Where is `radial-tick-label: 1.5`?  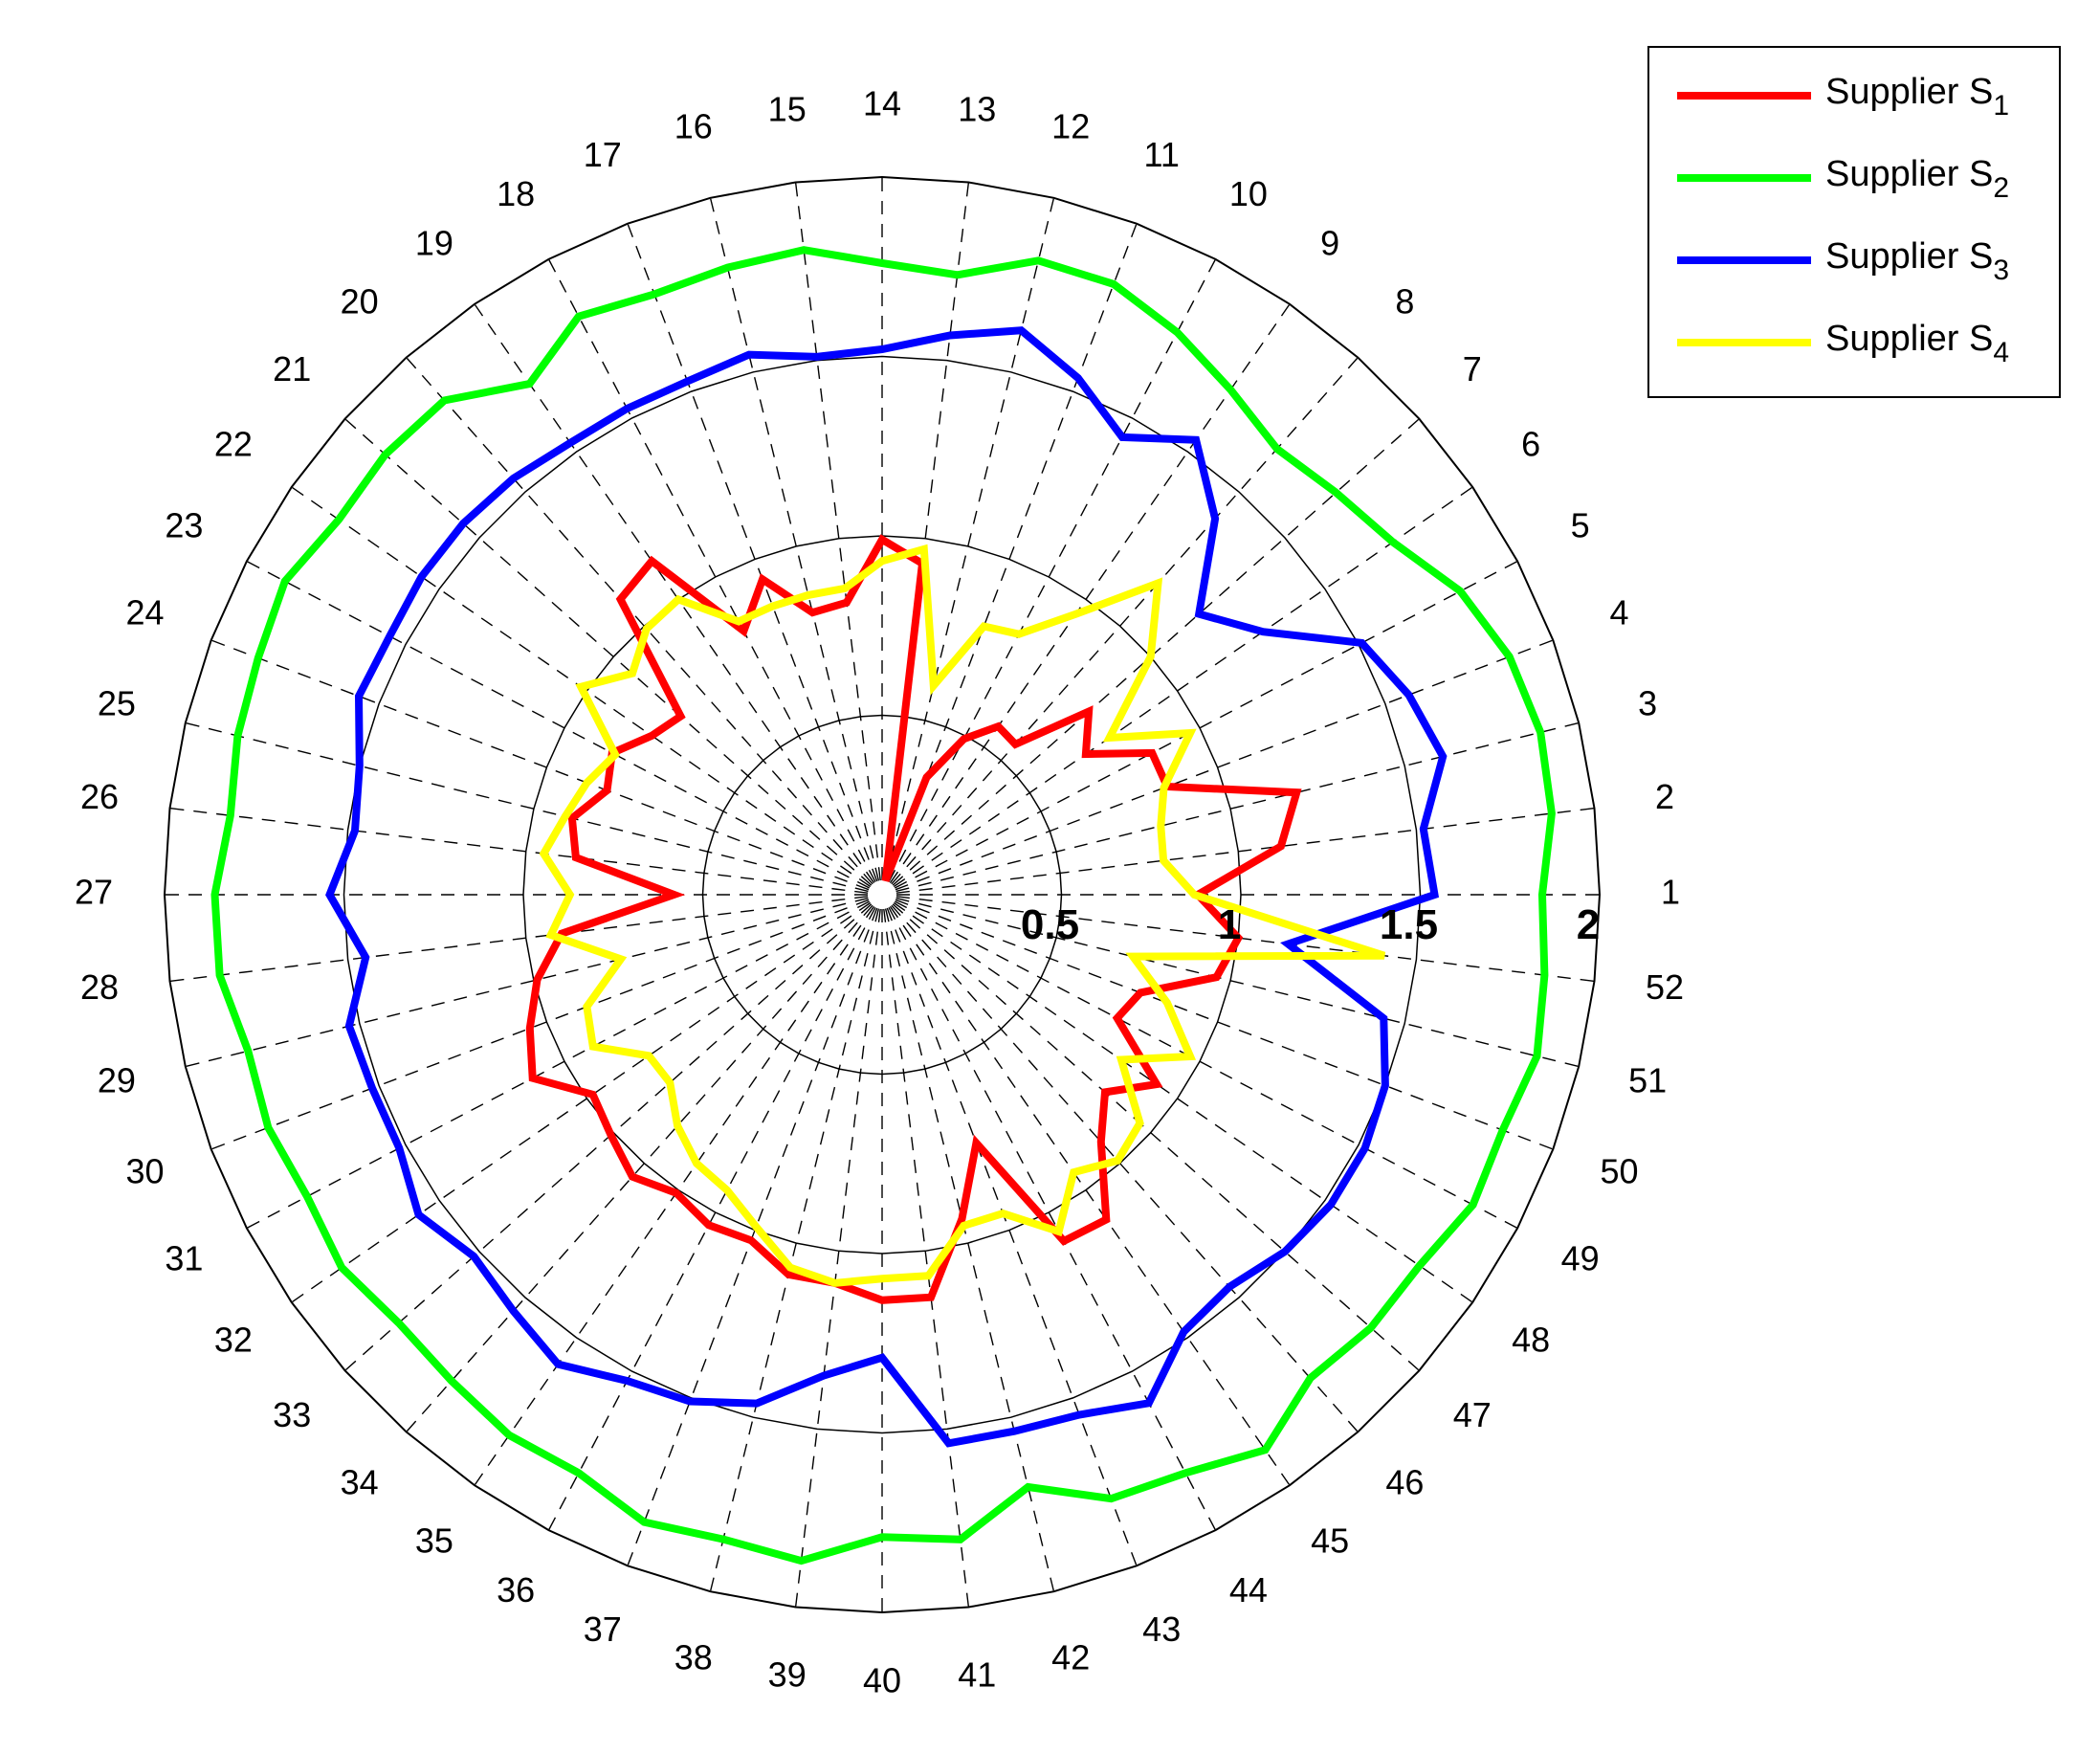
radial-tick-label: 1.5 is located at coordinates (1409, 924).